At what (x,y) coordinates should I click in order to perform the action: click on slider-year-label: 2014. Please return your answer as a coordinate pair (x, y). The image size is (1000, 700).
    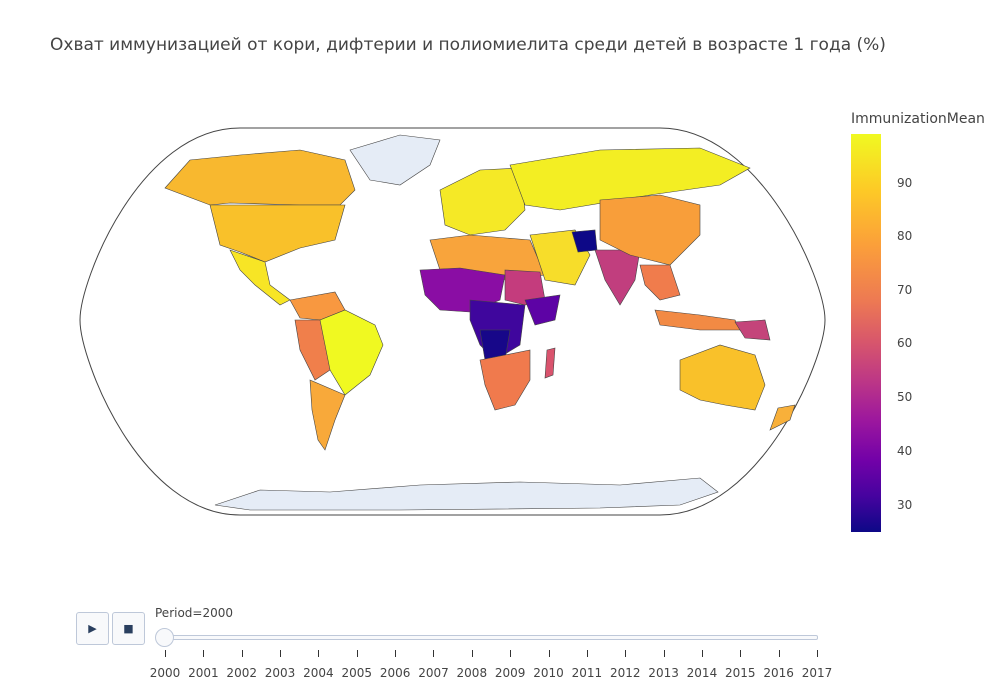
    Looking at the image, I should click on (702, 673).